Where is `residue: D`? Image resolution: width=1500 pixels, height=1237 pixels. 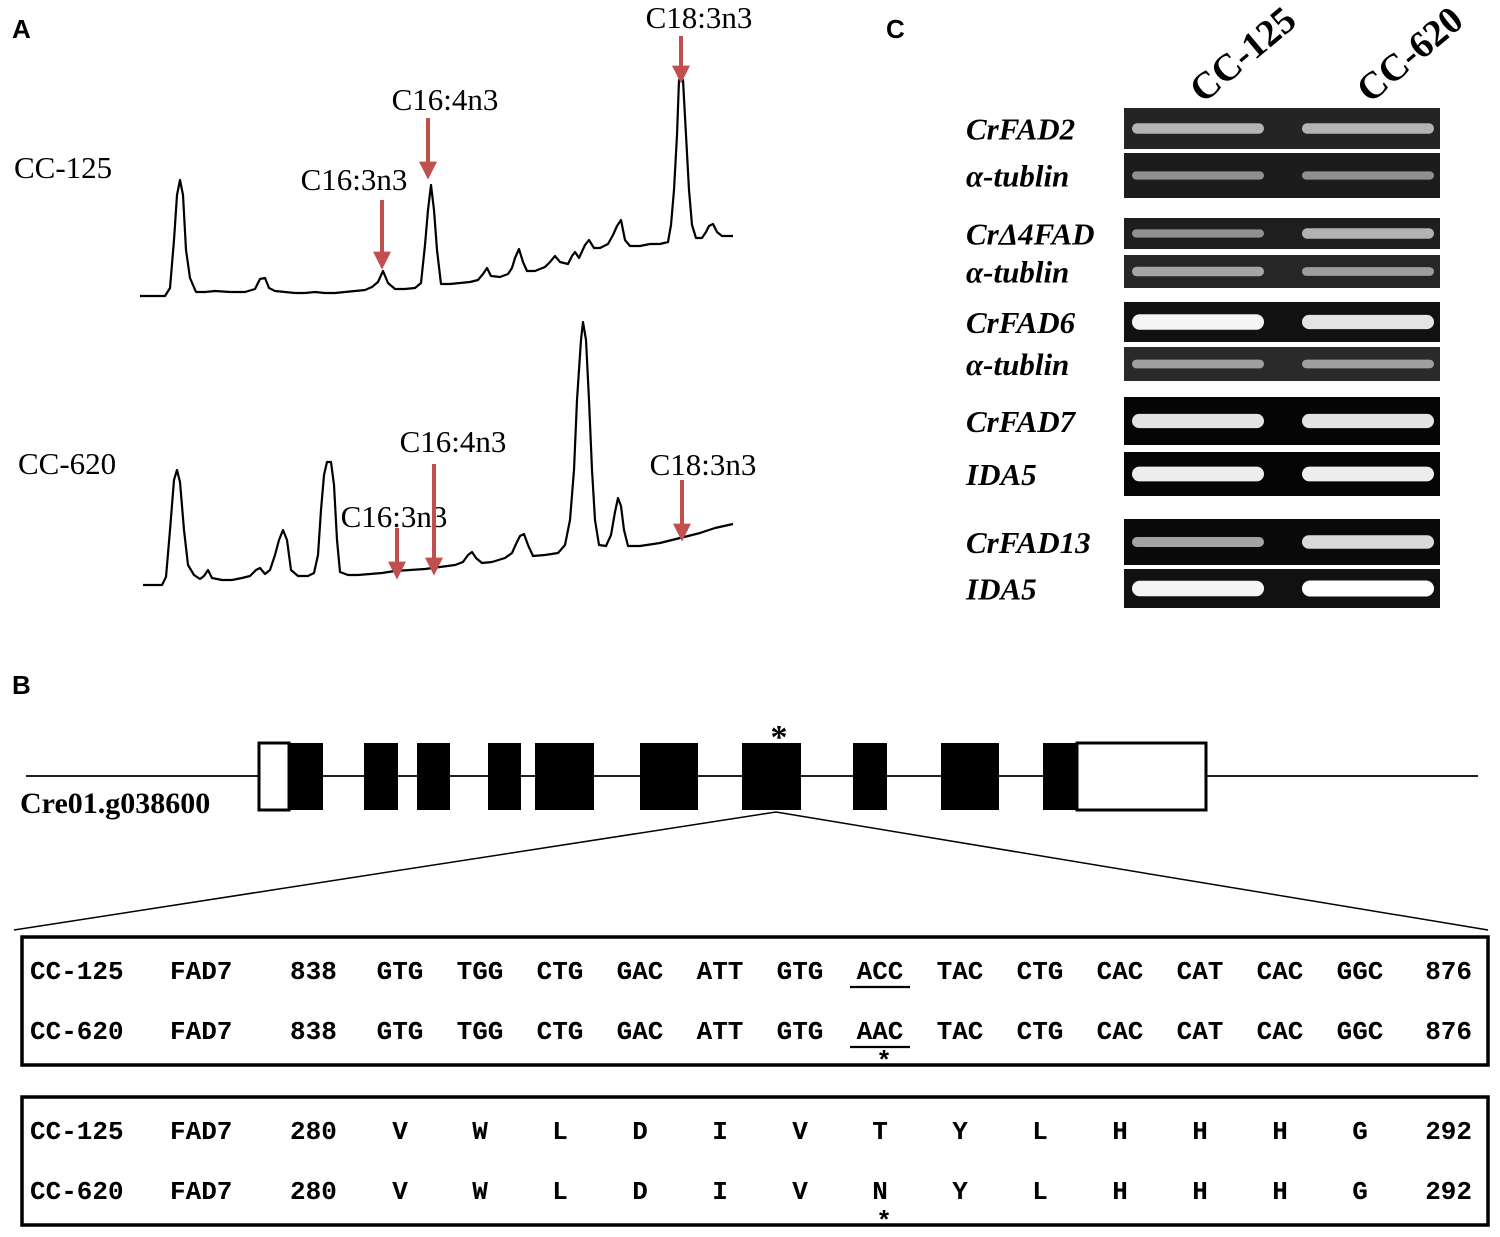
residue: D is located at coordinates (640, 1132).